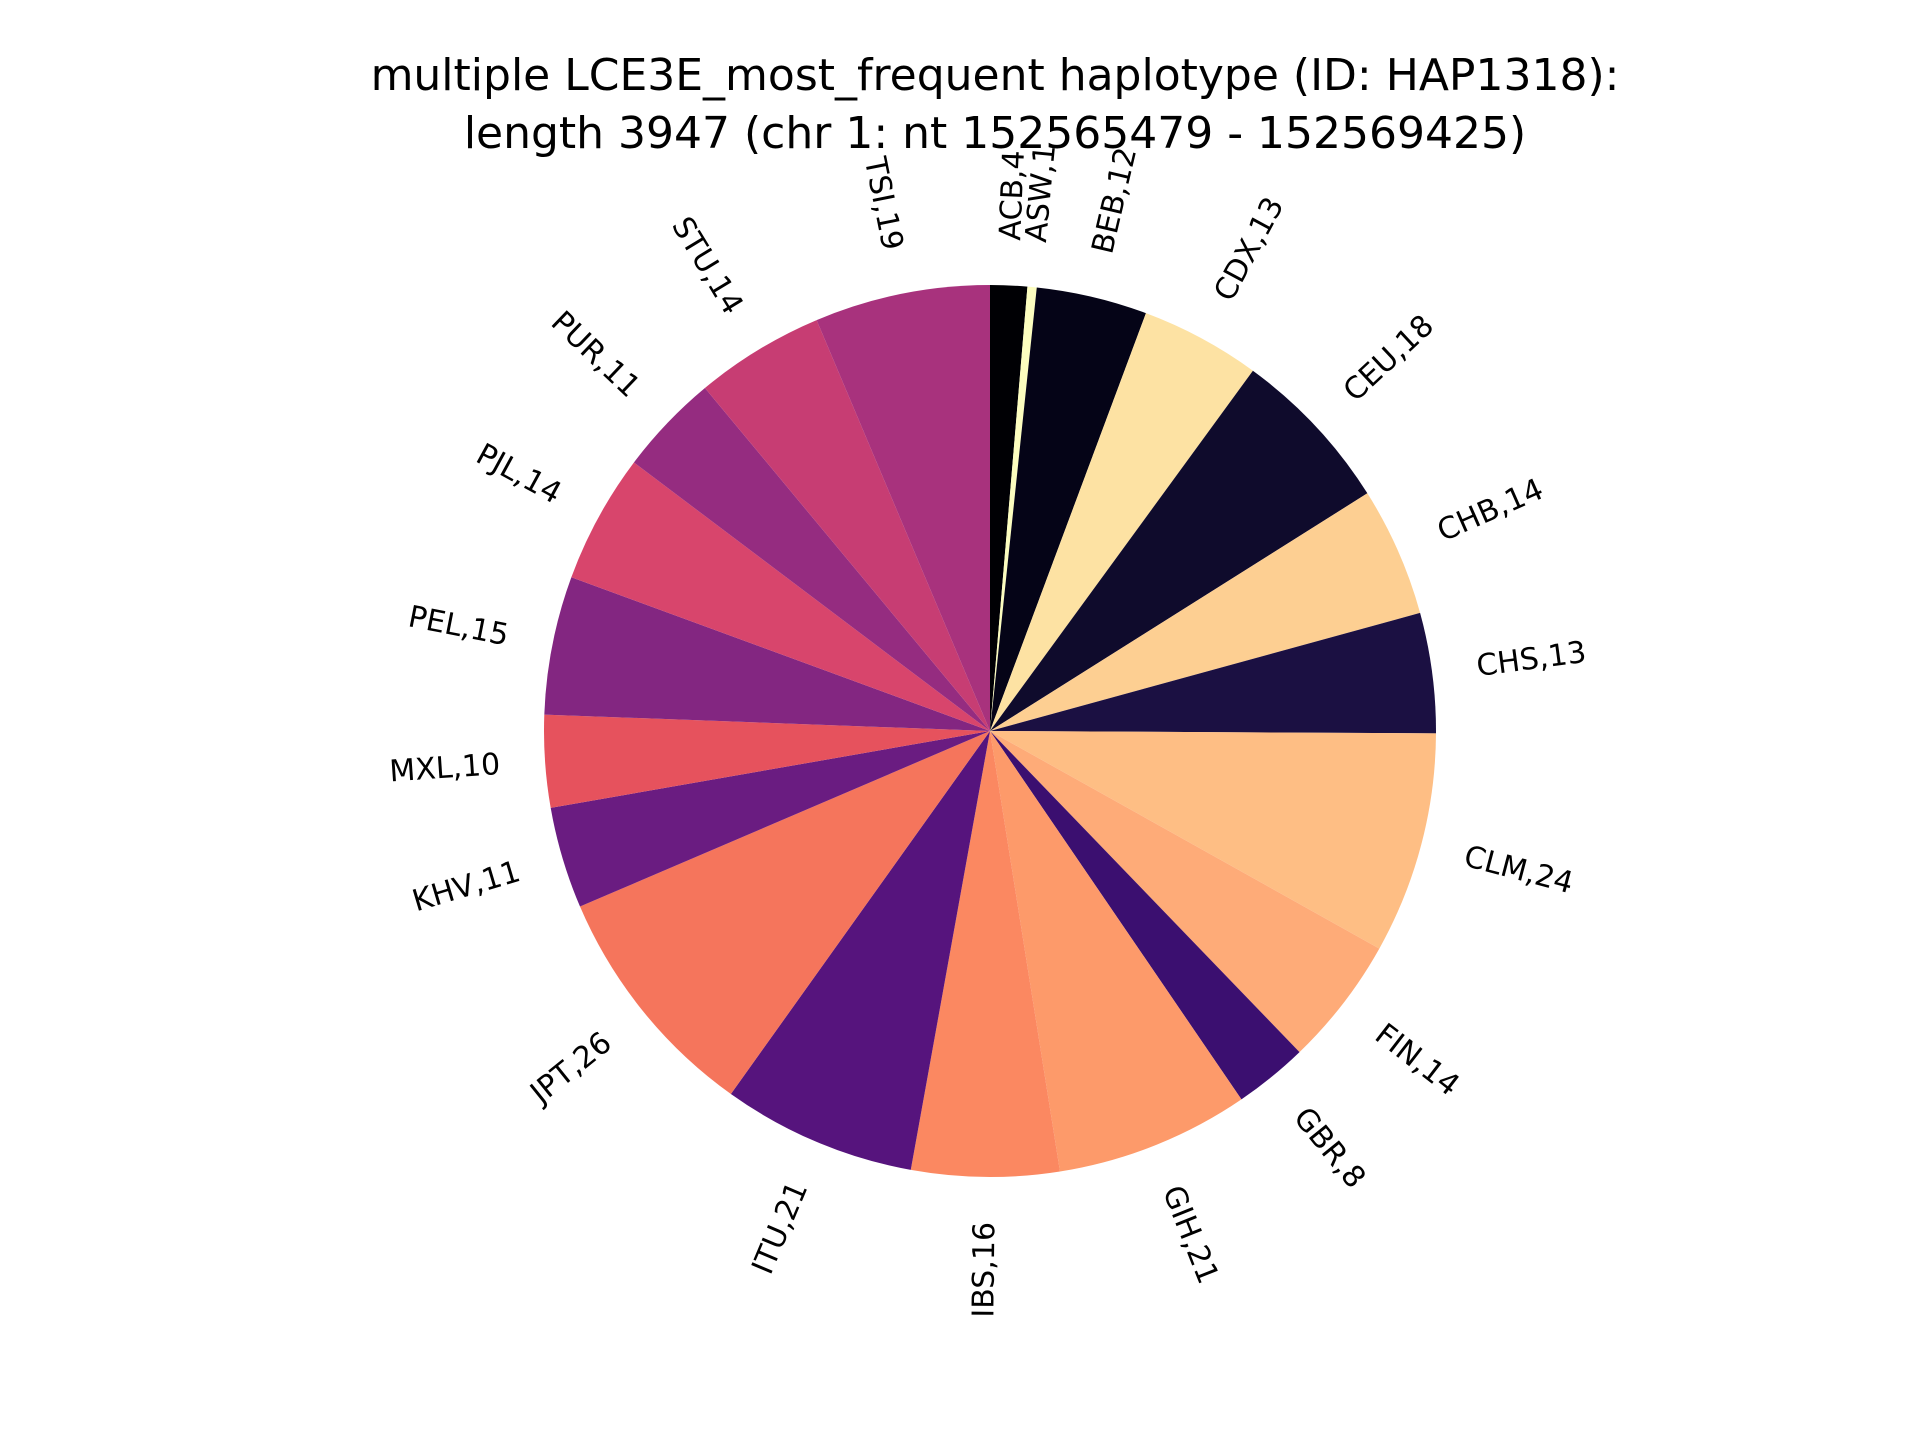  Describe the element at coordinates (984, 1270) in the screenshot. I see `slice-label-ibs: IBS,16` at that location.